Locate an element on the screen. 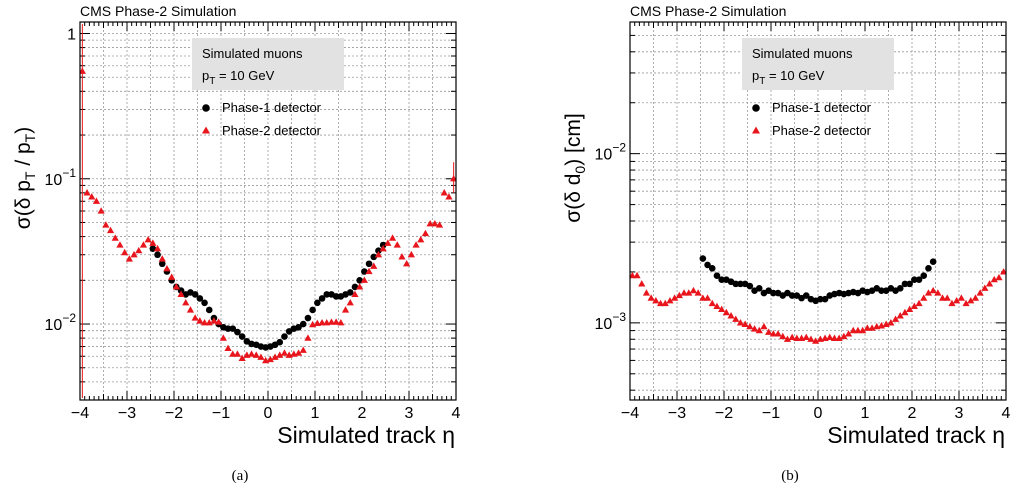  panel-a-legend-label-phase1: Phase-1 detector is located at coordinates (272, 107).